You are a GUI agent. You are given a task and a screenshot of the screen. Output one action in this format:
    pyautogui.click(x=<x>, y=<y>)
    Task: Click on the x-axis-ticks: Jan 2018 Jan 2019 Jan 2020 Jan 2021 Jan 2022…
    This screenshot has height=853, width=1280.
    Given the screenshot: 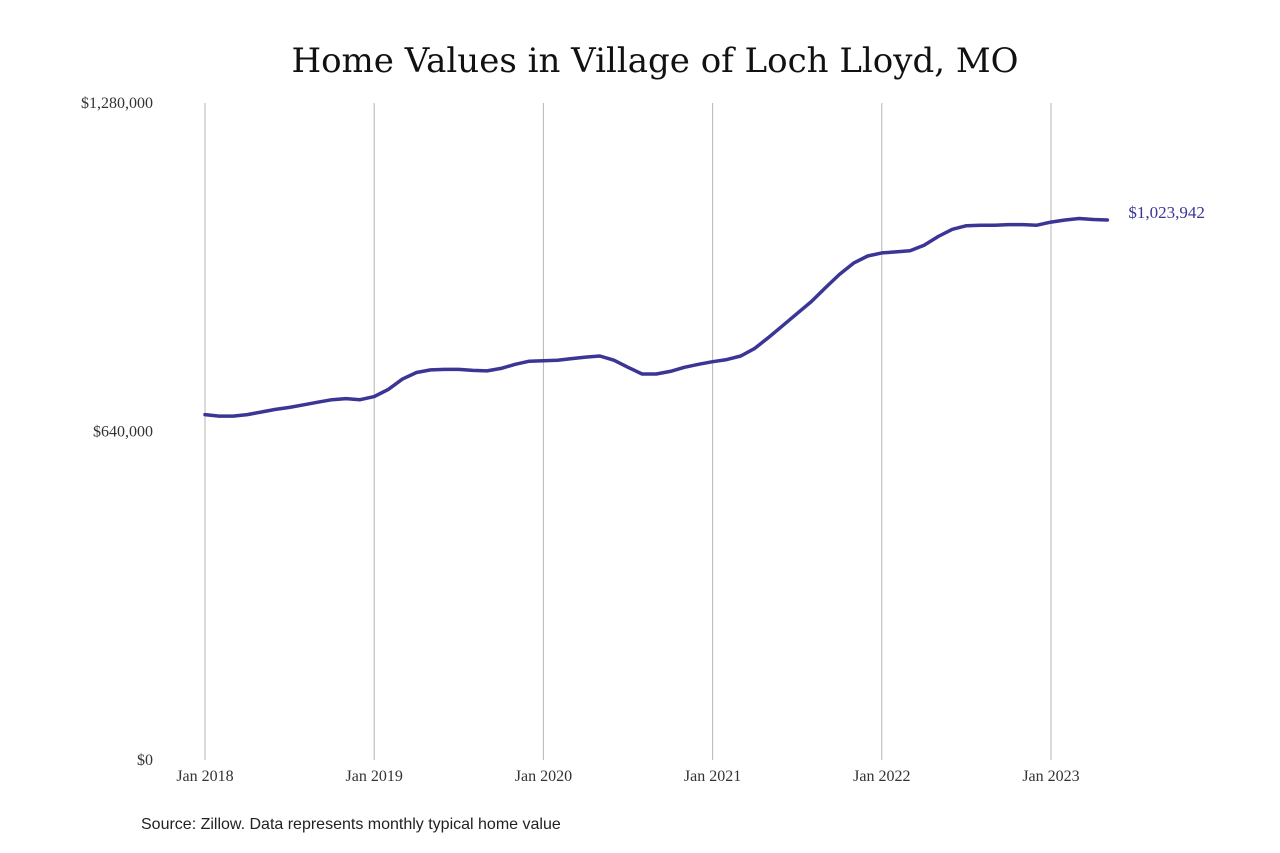 What is the action you would take?
    pyautogui.click(x=627, y=776)
    